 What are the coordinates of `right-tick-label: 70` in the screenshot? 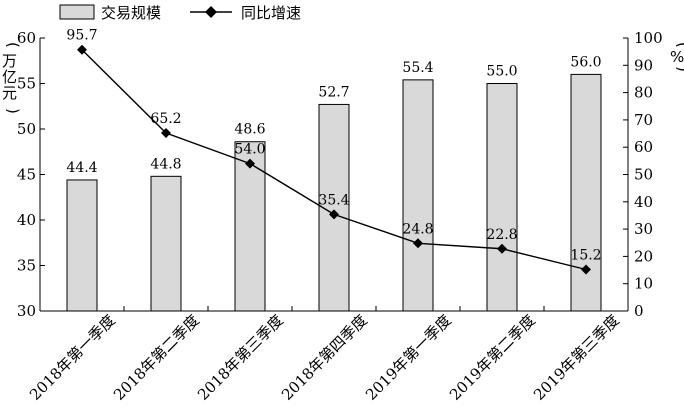 It's located at (643, 120).